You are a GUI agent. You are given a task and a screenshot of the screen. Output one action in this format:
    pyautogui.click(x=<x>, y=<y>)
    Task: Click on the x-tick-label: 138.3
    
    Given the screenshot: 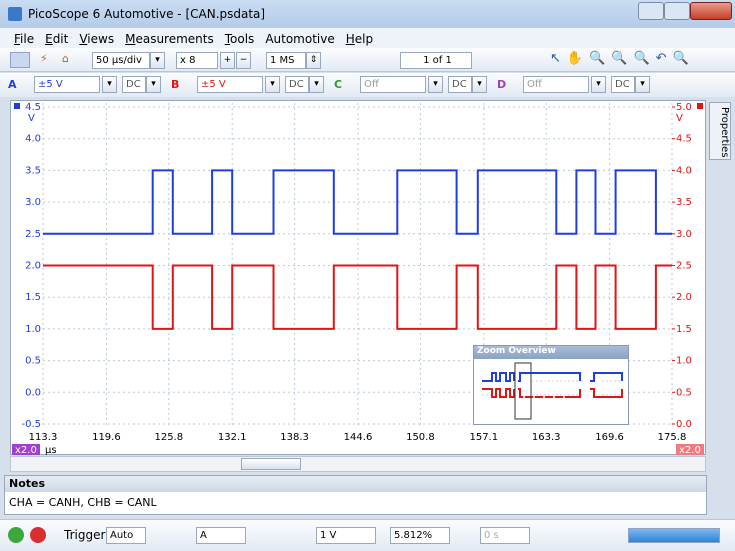 What is the action you would take?
    pyautogui.click(x=294, y=437)
    